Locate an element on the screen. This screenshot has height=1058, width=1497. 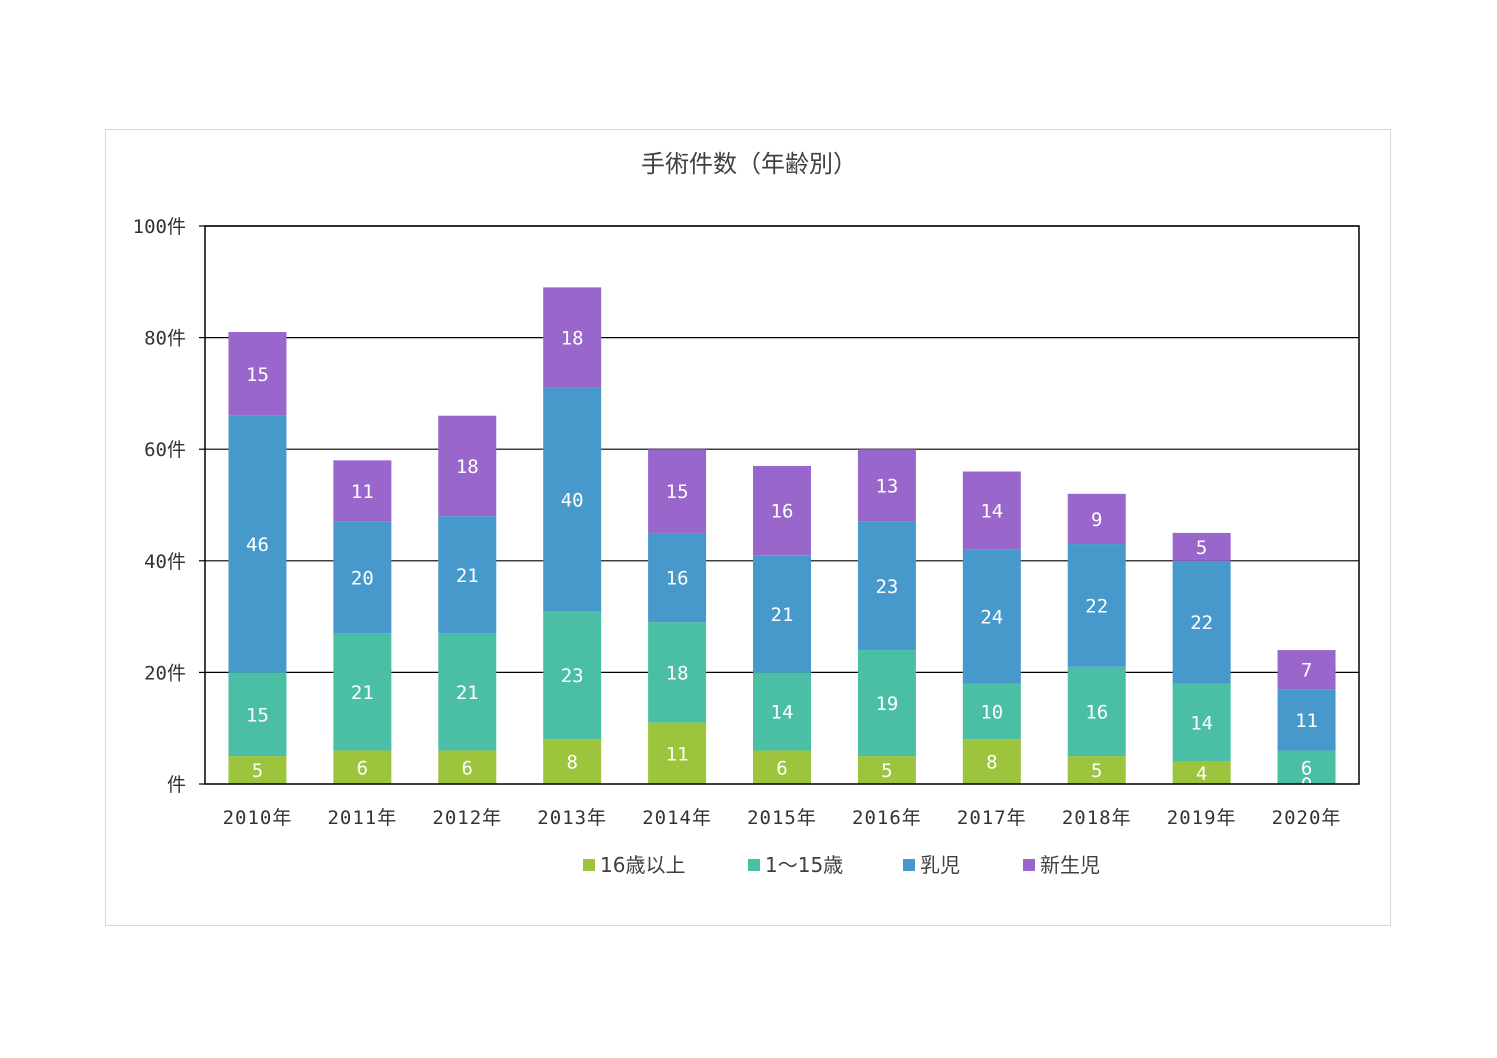
legend-label: 乳児 is located at coordinates (940, 865).